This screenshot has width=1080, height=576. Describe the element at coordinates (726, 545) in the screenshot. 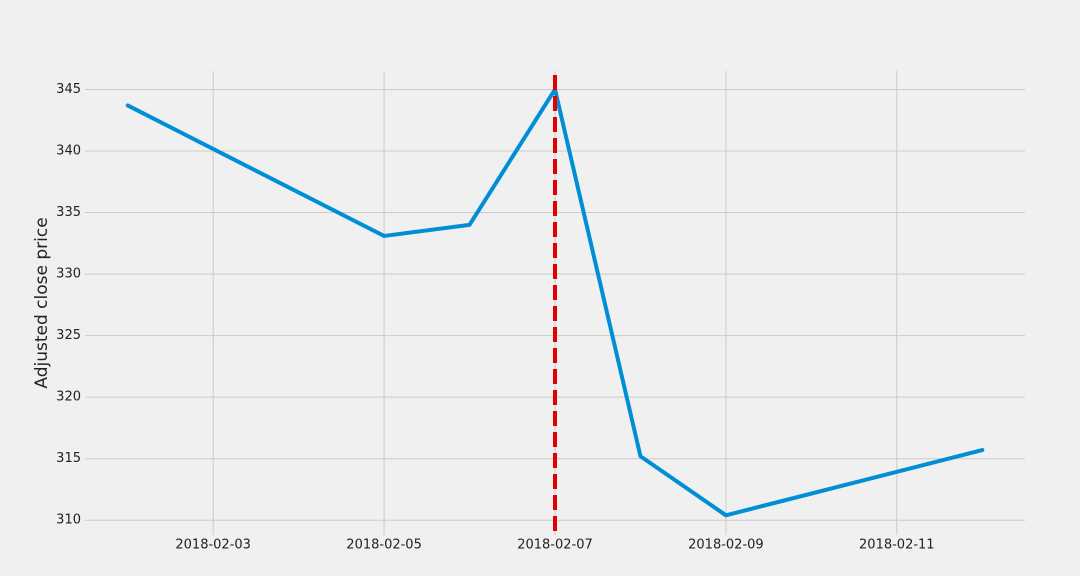

I see `x-tick-label: 2018-02-09` at that location.